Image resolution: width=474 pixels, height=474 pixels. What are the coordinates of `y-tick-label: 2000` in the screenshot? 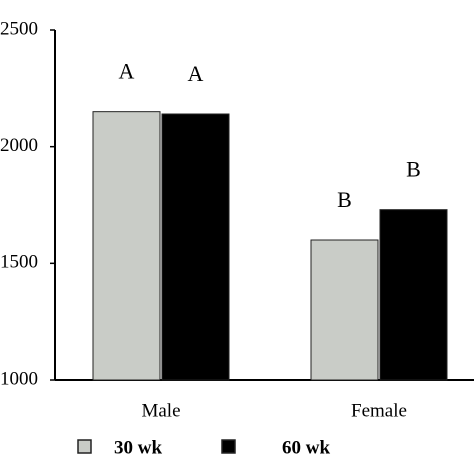 It's located at (19, 145).